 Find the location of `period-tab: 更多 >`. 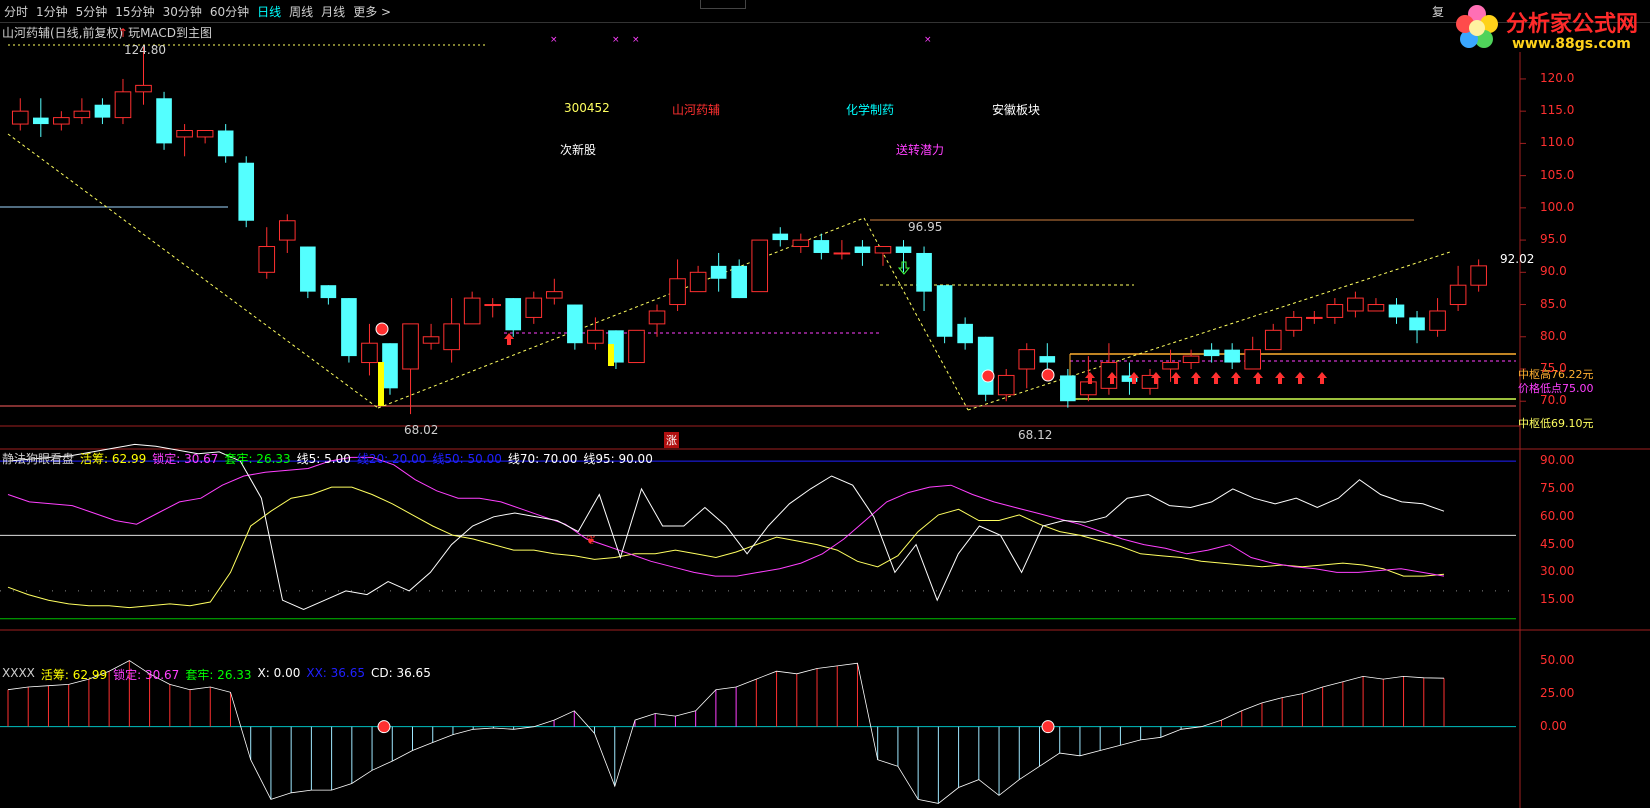

period-tab: 更多 > is located at coordinates (372, 12).